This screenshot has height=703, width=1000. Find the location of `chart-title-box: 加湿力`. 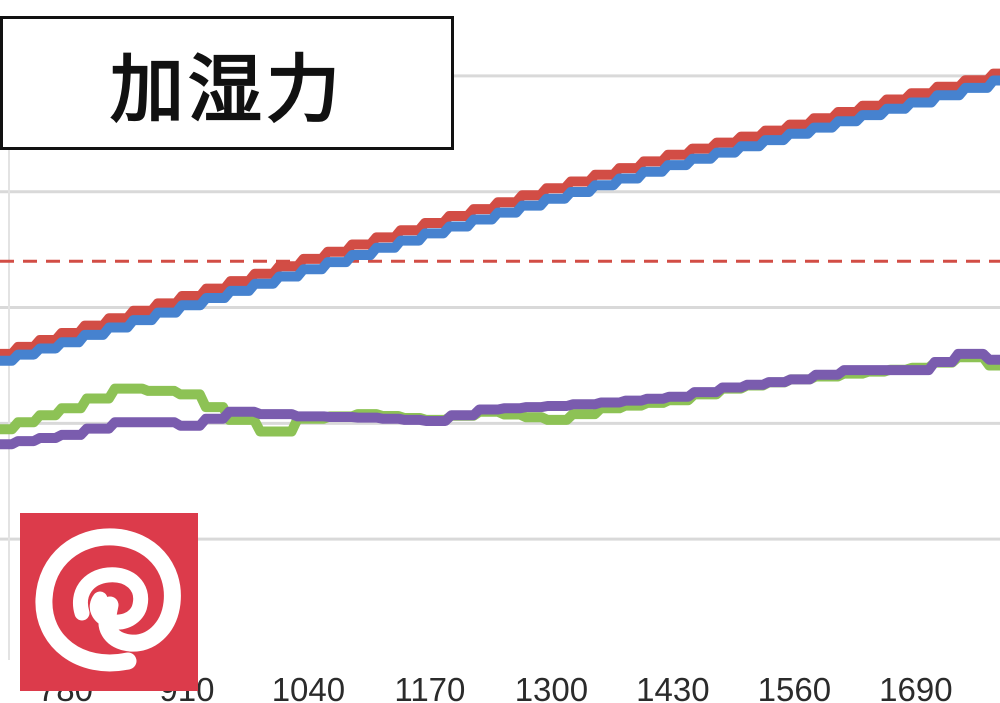

chart-title-box: 加湿力 is located at coordinates (227, 83).